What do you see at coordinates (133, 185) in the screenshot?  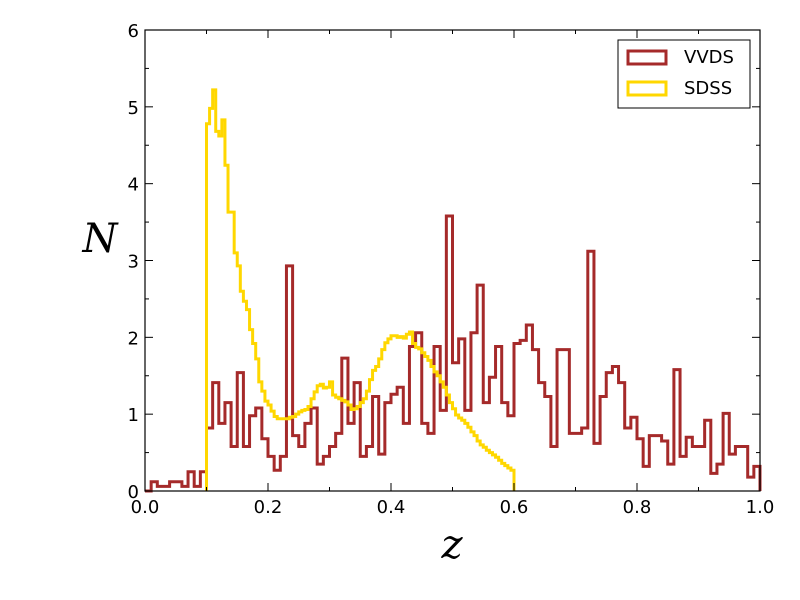 I see `y-tick-label: 4` at bounding box center [133, 185].